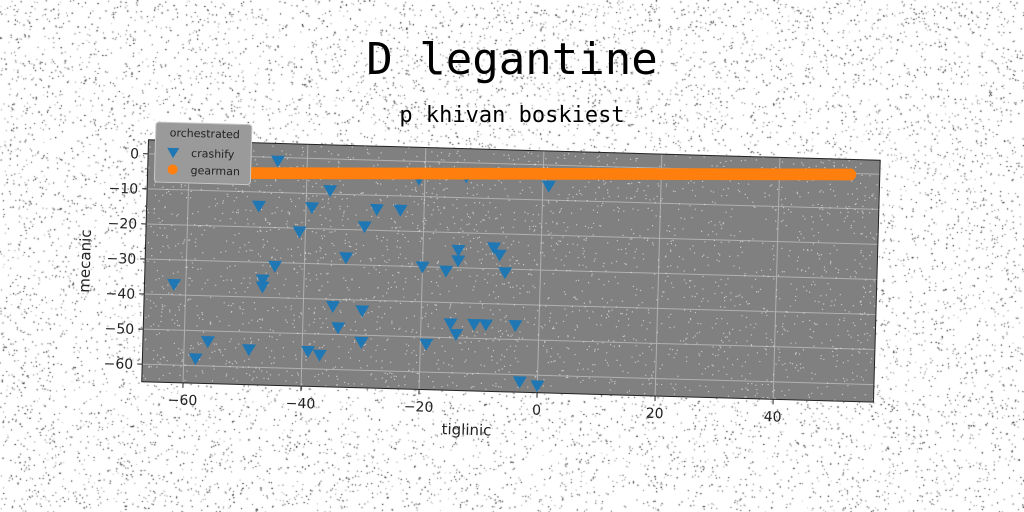  Describe the element at coordinates (123, 189) in the screenshot. I see `y-tick-label: −10` at that location.